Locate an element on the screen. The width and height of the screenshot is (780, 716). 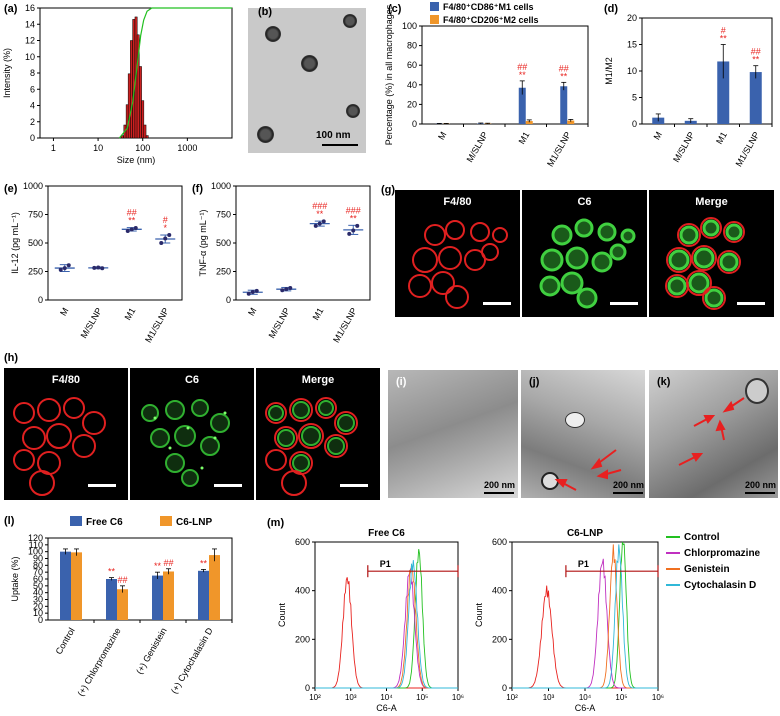
y-tick-label: 80 is located at coordinates (412, 46).